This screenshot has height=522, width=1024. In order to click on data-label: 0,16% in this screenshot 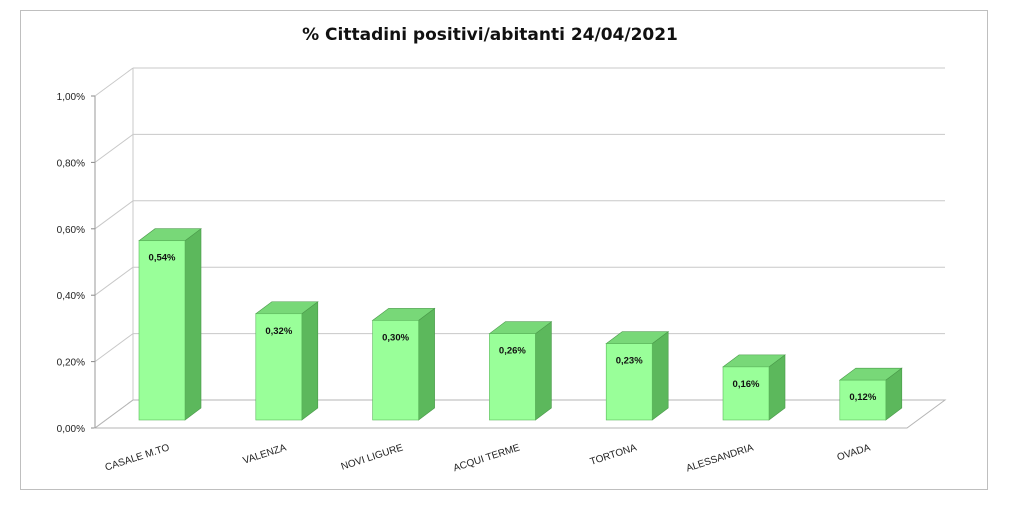, I will do `click(746, 384)`.